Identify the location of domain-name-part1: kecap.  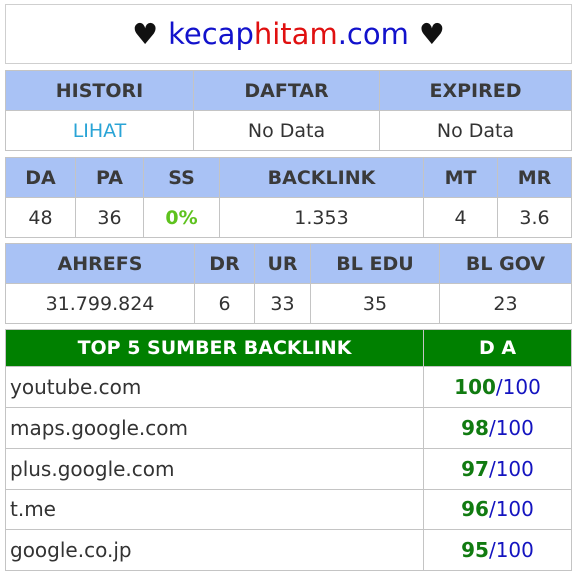
(211, 34).